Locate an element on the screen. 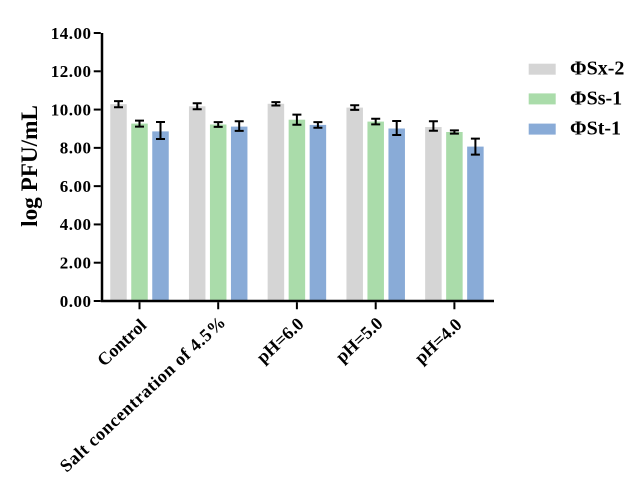  svg-text: ΦSt-1 is located at coordinates (595, 129).